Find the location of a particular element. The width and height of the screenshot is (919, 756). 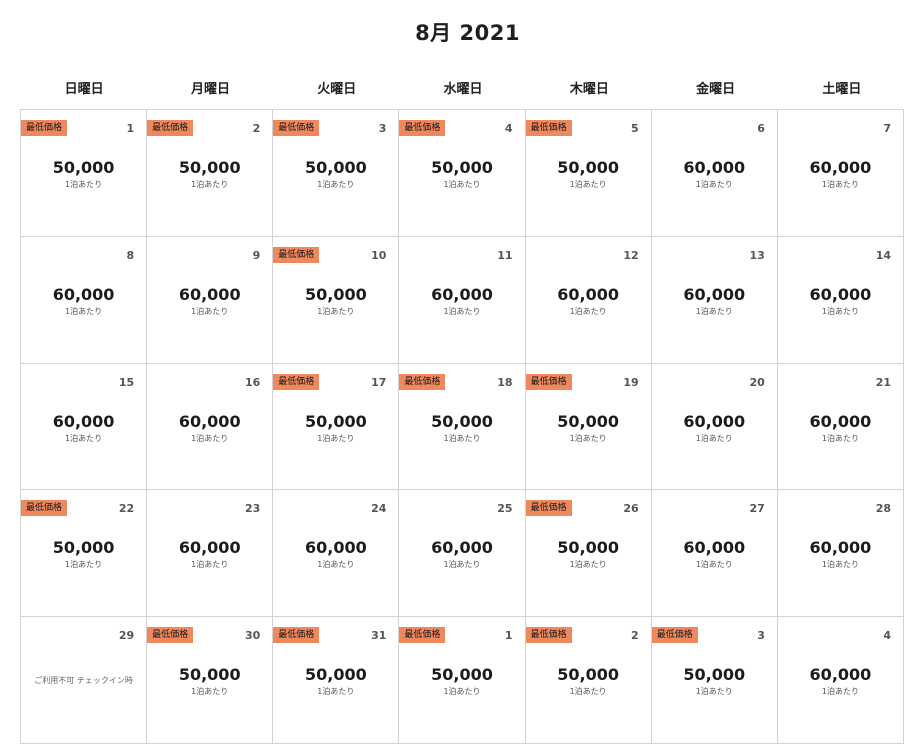

day-number: 5 is located at coordinates (635, 128).